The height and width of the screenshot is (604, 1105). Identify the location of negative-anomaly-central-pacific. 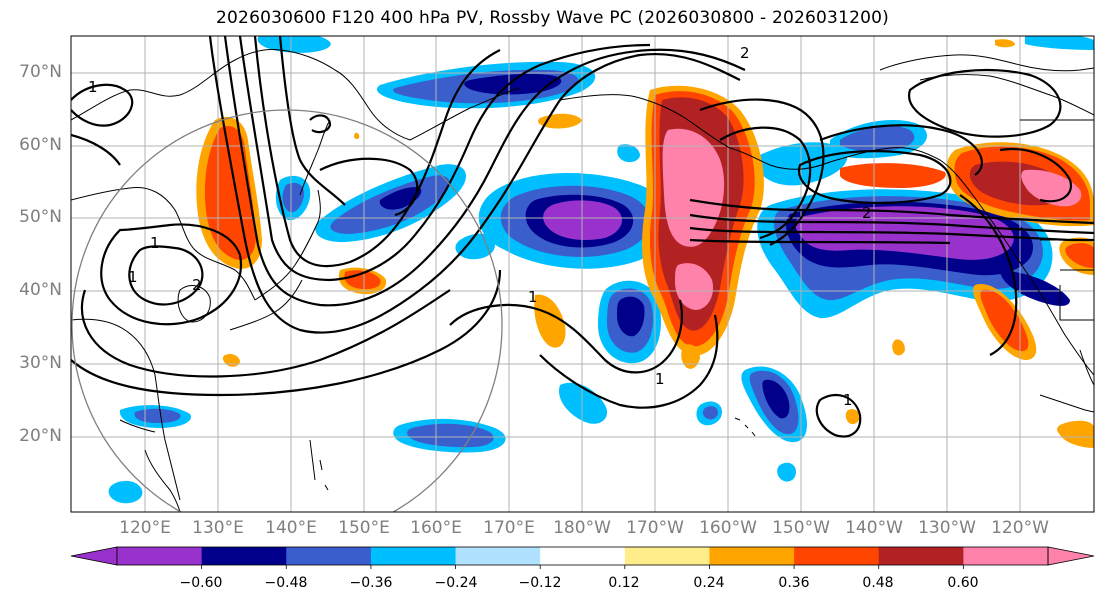
(683, 361).